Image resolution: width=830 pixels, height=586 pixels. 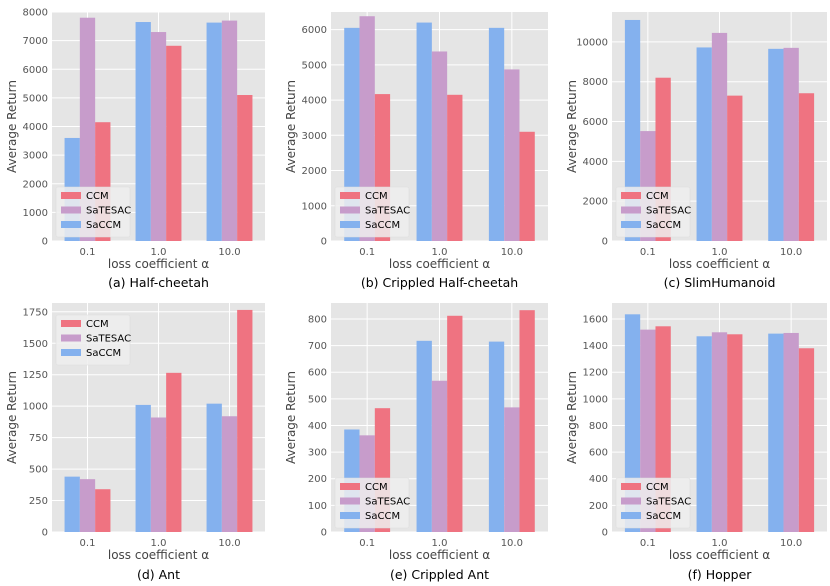 I want to click on chart-caption: (a) Half-cheetah, so click(x=158, y=282).